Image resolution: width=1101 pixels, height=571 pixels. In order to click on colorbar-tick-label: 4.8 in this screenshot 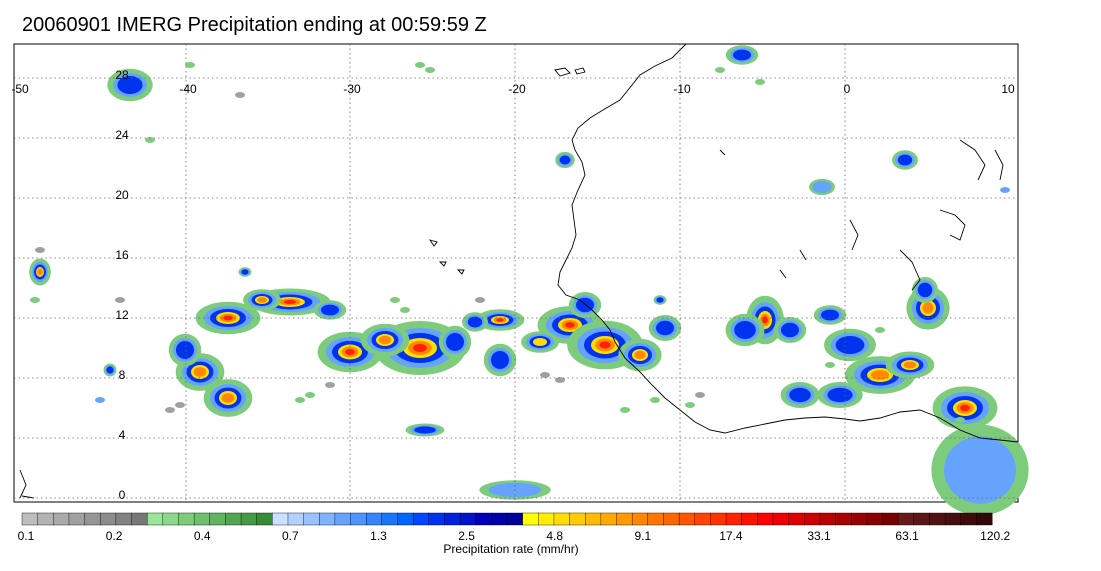, I will do `click(554, 536)`.